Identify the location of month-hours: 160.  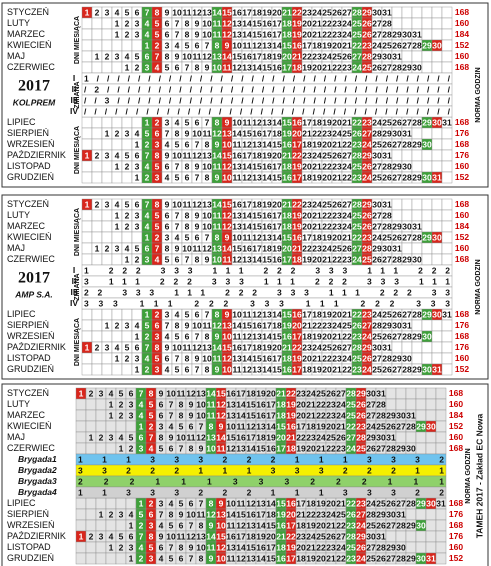
(456, 437).